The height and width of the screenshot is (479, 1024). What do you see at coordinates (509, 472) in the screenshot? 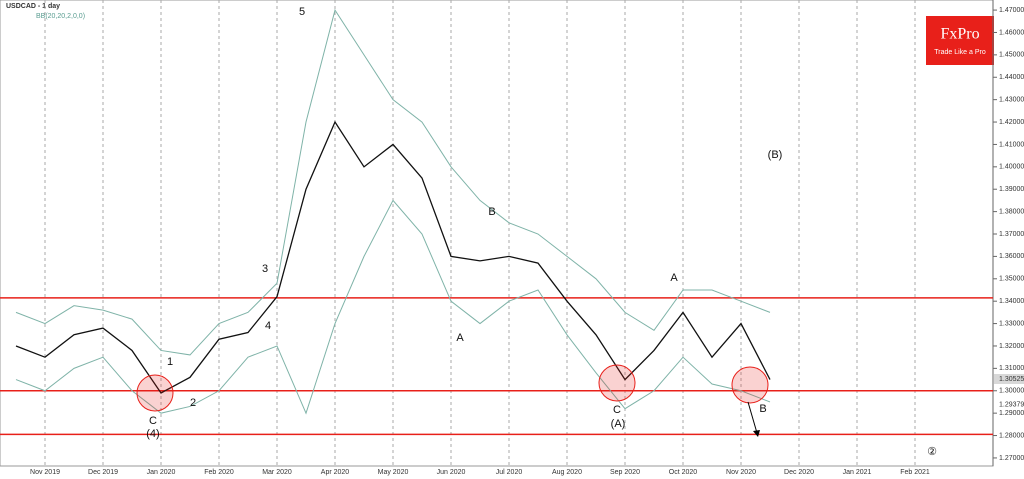
I see `x-tick-label: Jul 2020` at bounding box center [509, 472].